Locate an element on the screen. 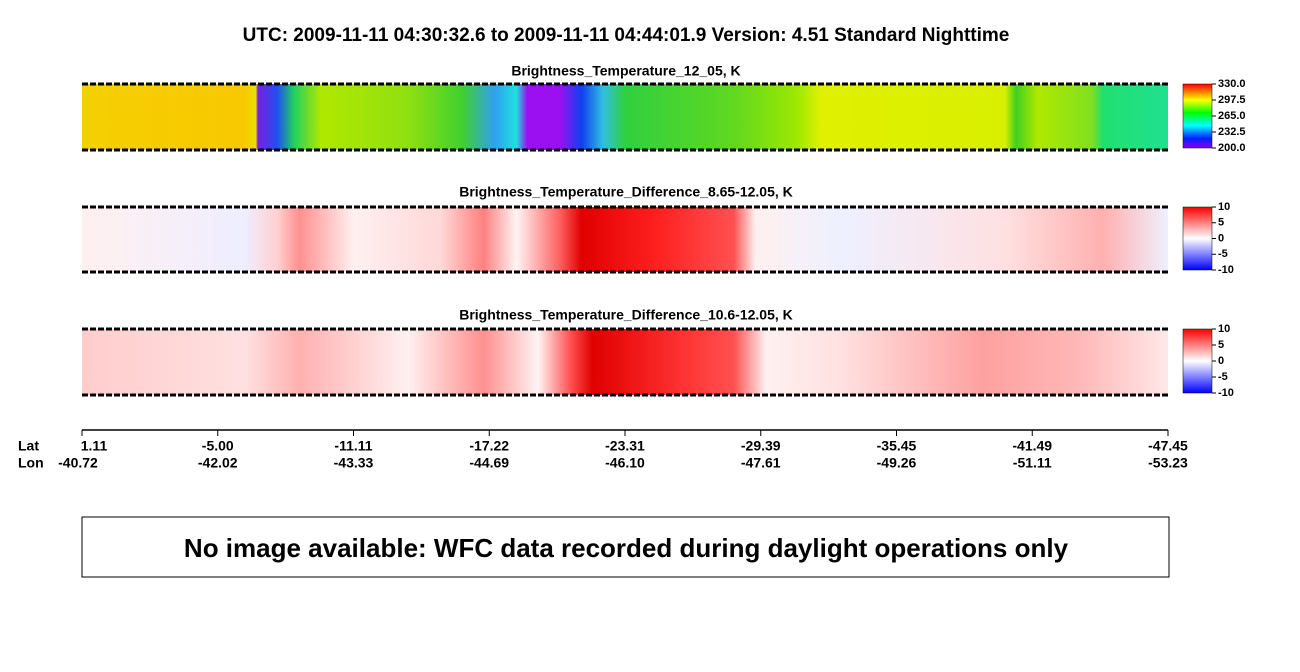  lat-label: Lat is located at coordinates (28, 446).